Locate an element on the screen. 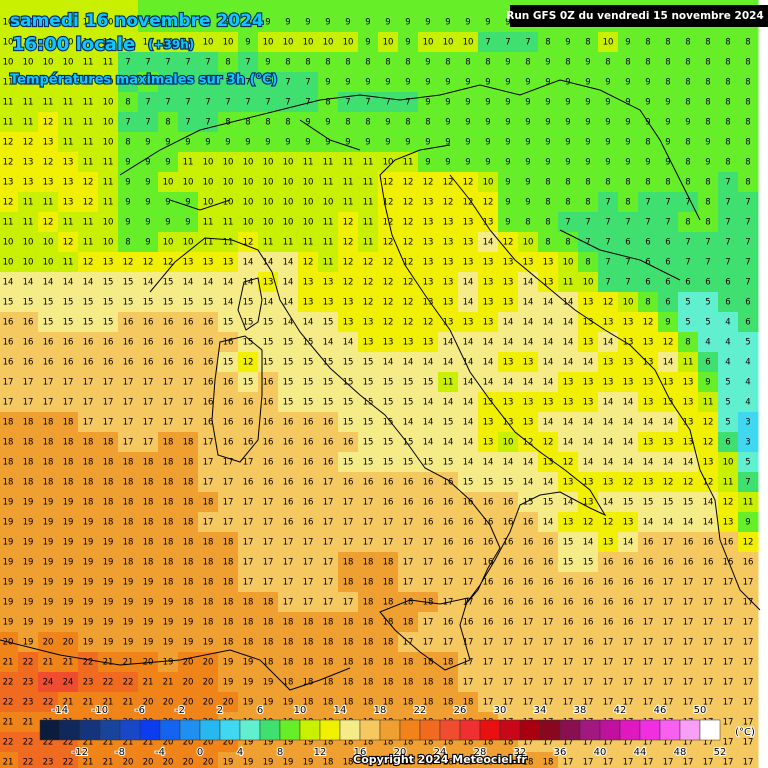  temperature-value: 7 is located at coordinates (607, 263).